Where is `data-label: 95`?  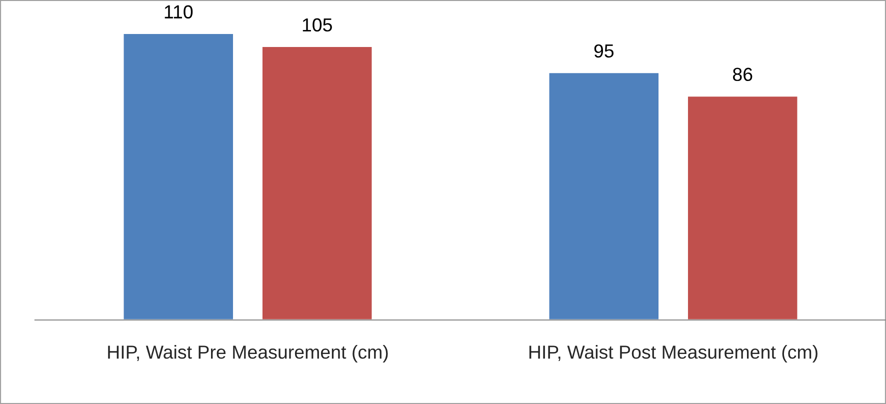
data-label: 95 is located at coordinates (604, 51).